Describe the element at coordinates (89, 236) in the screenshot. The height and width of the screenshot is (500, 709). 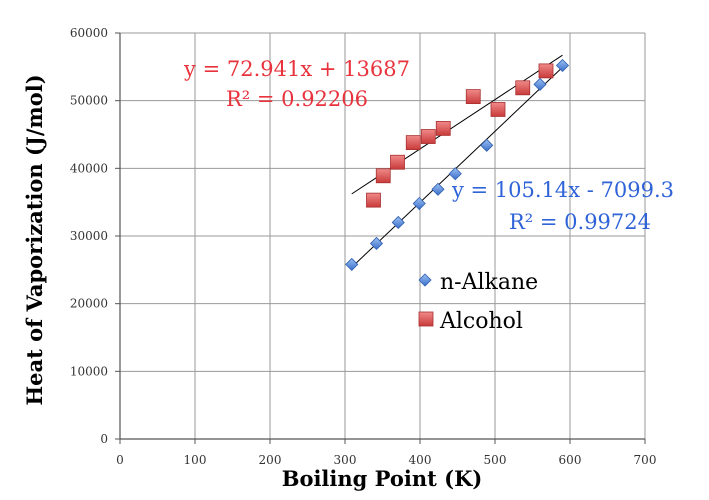
I see `y-tick-label: 30000` at that location.